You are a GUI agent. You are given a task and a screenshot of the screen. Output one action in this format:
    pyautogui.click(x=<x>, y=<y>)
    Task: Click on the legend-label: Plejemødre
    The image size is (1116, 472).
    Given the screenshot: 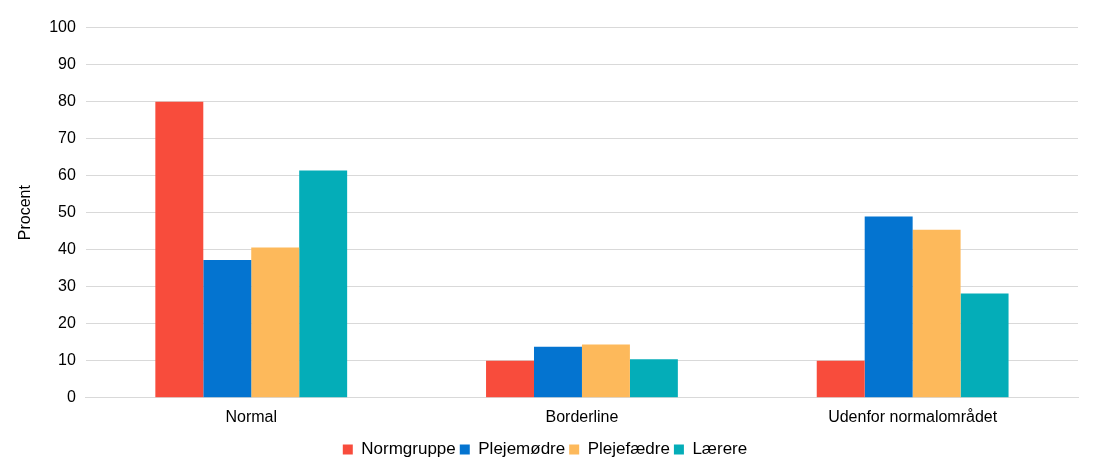 What is the action you would take?
    pyautogui.click(x=522, y=449)
    